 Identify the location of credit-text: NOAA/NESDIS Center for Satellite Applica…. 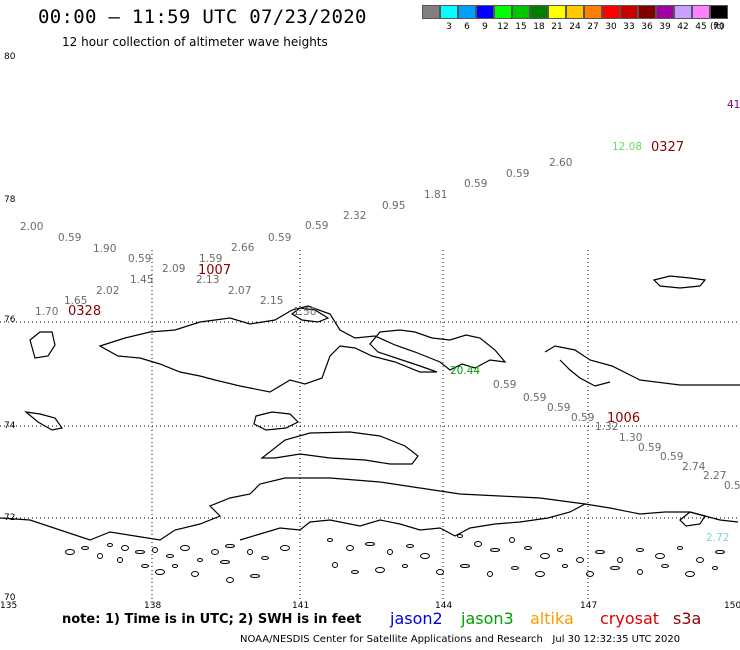
(391, 639).